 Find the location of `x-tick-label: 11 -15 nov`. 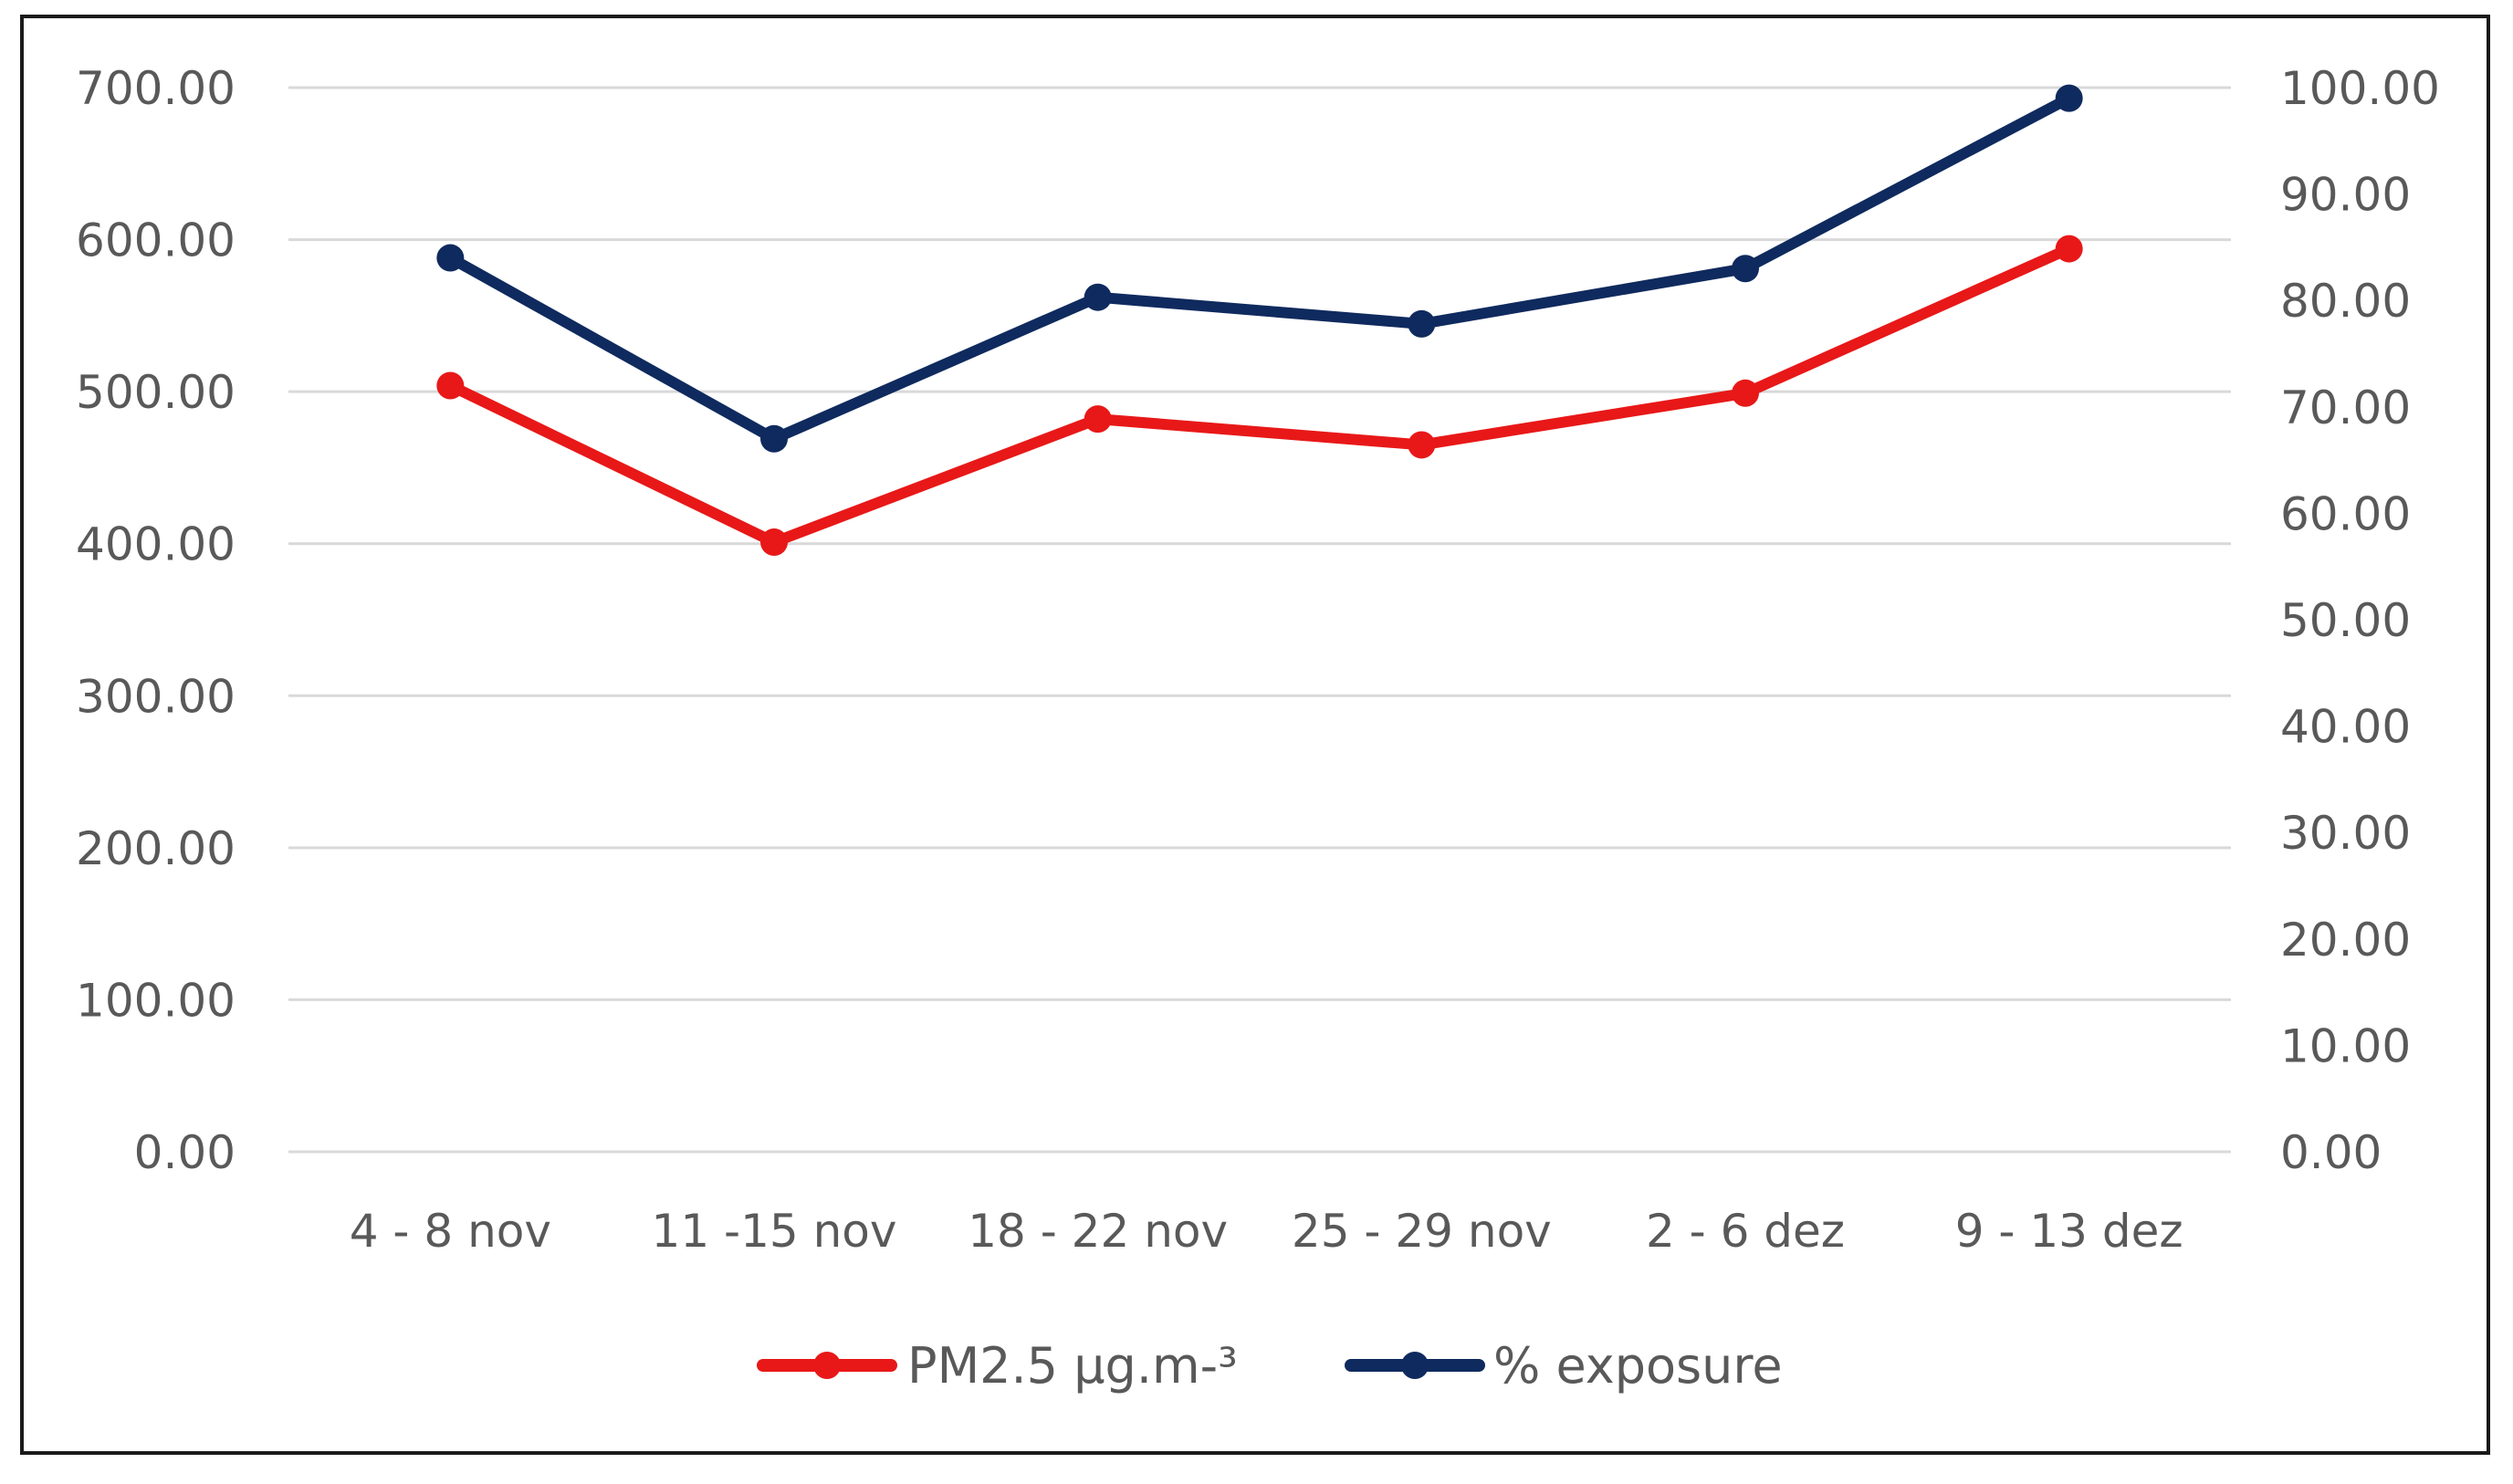

x-tick-label: 11 -15 nov is located at coordinates (774, 1231).